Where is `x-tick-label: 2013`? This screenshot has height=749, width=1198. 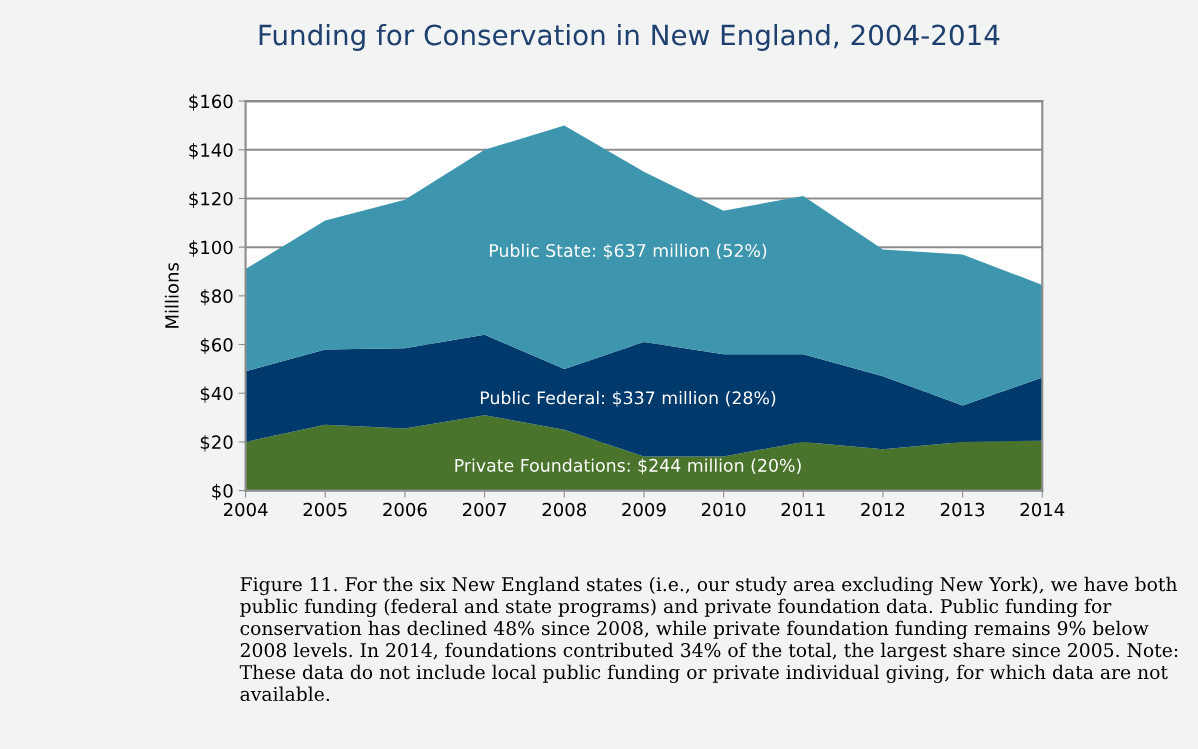
x-tick-label: 2013 is located at coordinates (962, 509).